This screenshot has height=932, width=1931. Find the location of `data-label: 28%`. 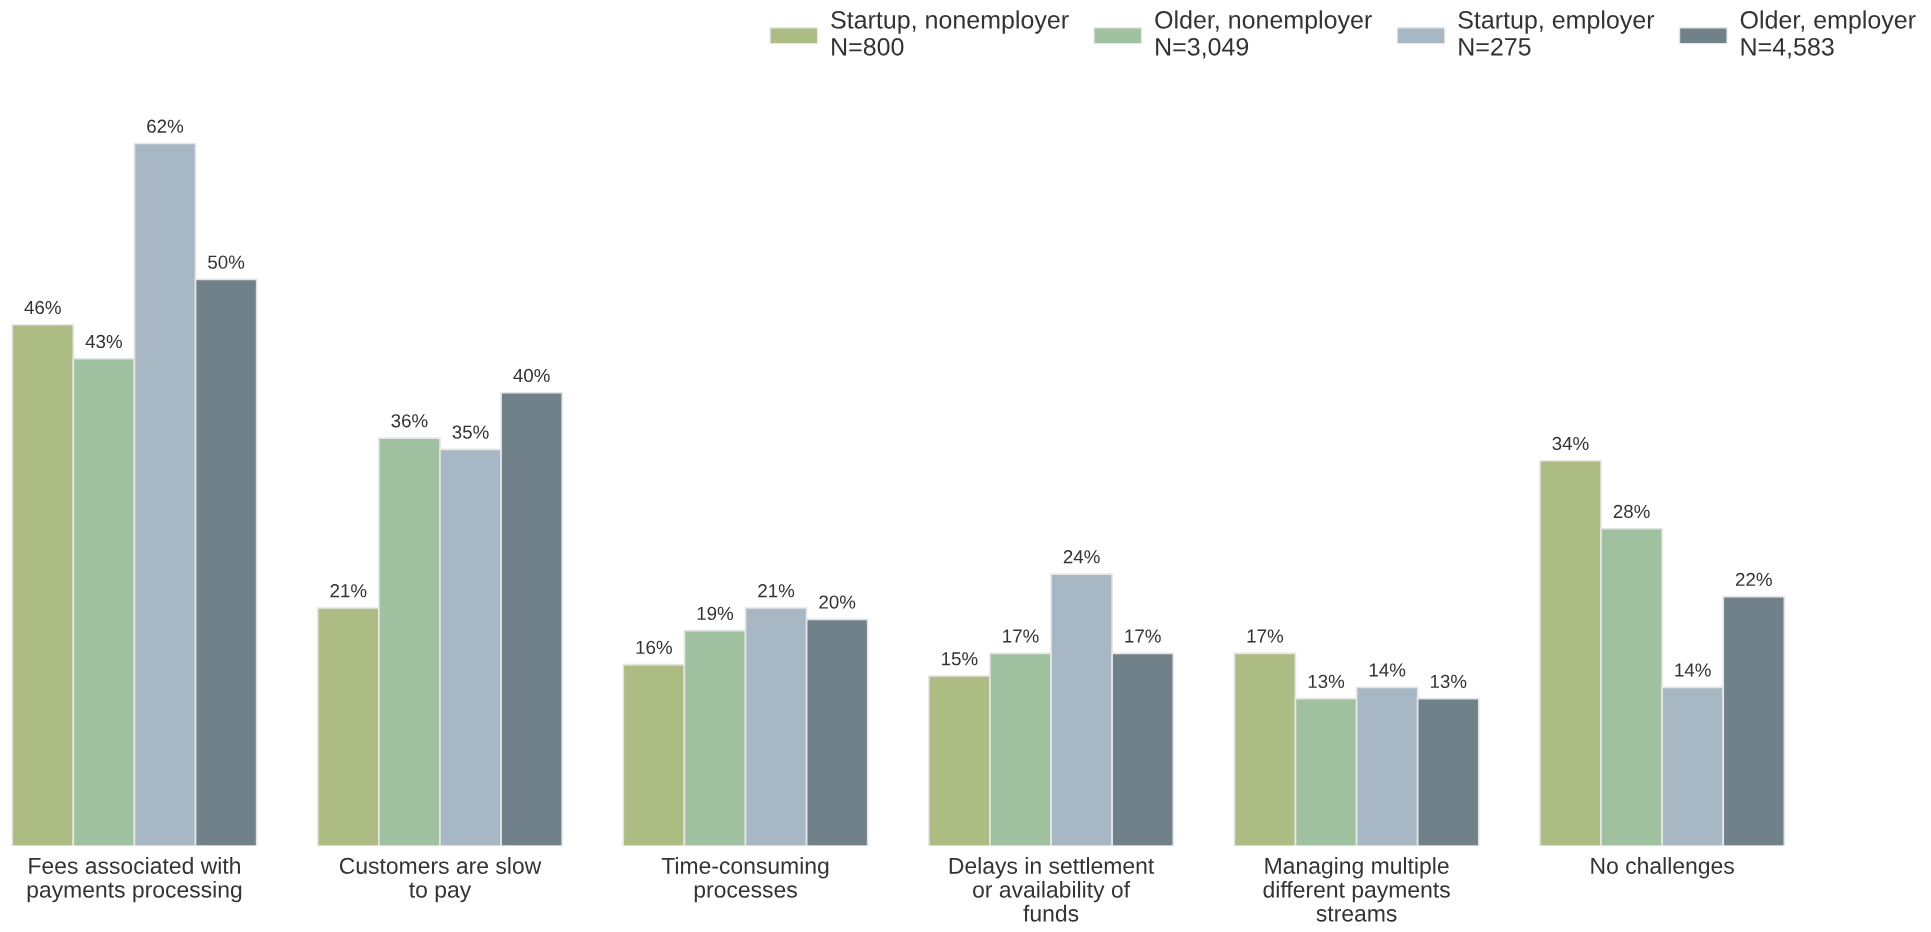

data-label: 28% is located at coordinates (1631, 511).